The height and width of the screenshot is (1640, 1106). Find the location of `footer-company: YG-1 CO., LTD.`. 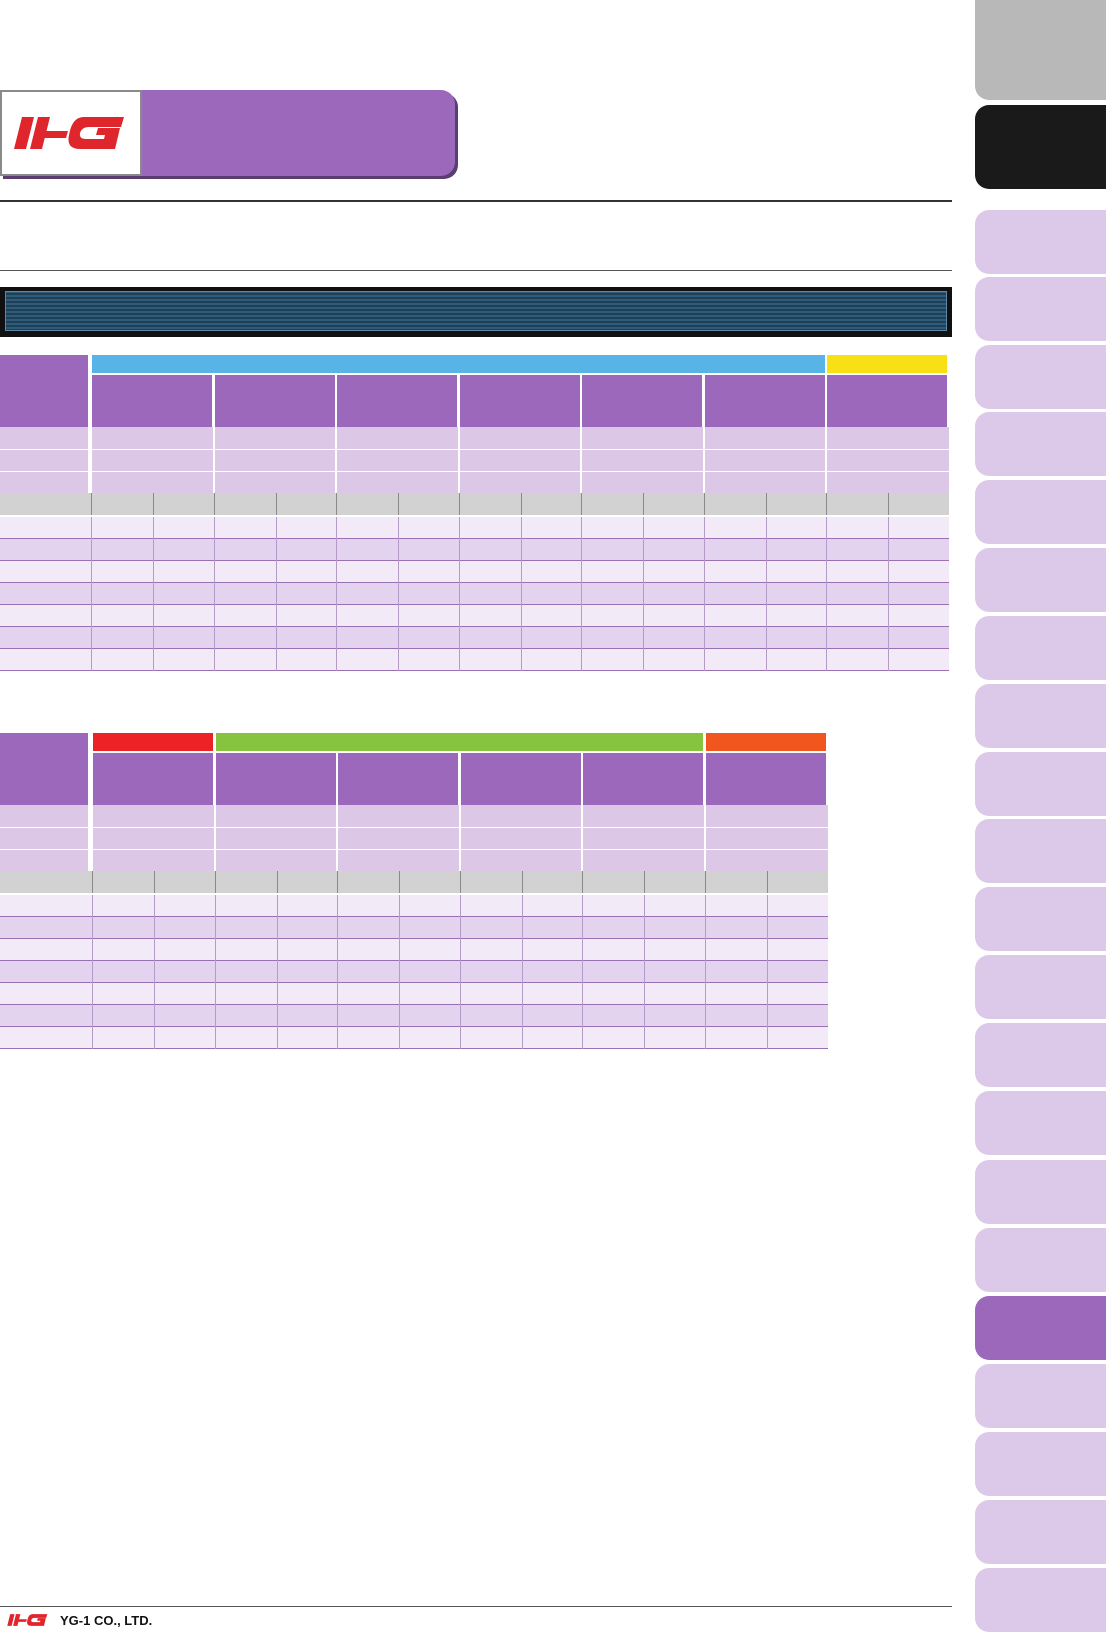

footer-company: YG-1 CO., LTD. is located at coordinates (106, 1620).